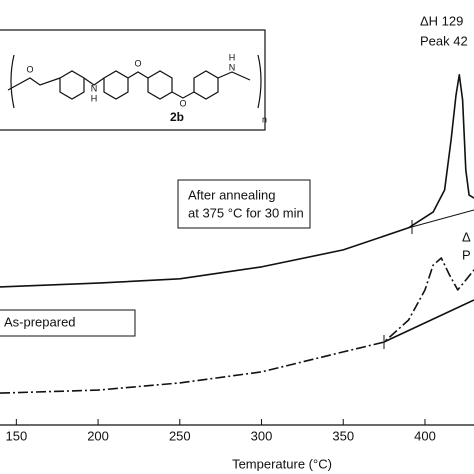  What do you see at coordinates (136, 81) in the screenshot?
I see `bracket` at bounding box center [136, 81].